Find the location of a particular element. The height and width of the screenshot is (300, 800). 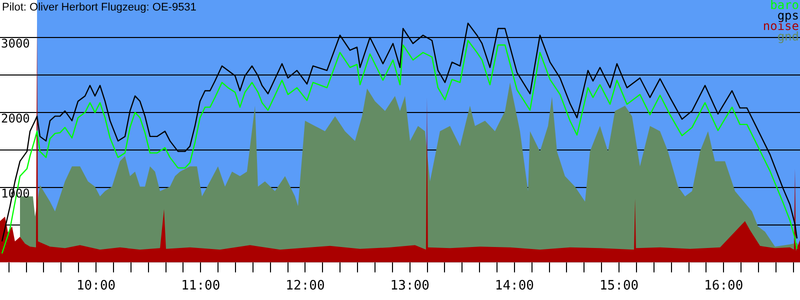

x-tick-label: 11:00 is located at coordinates (200, 286).